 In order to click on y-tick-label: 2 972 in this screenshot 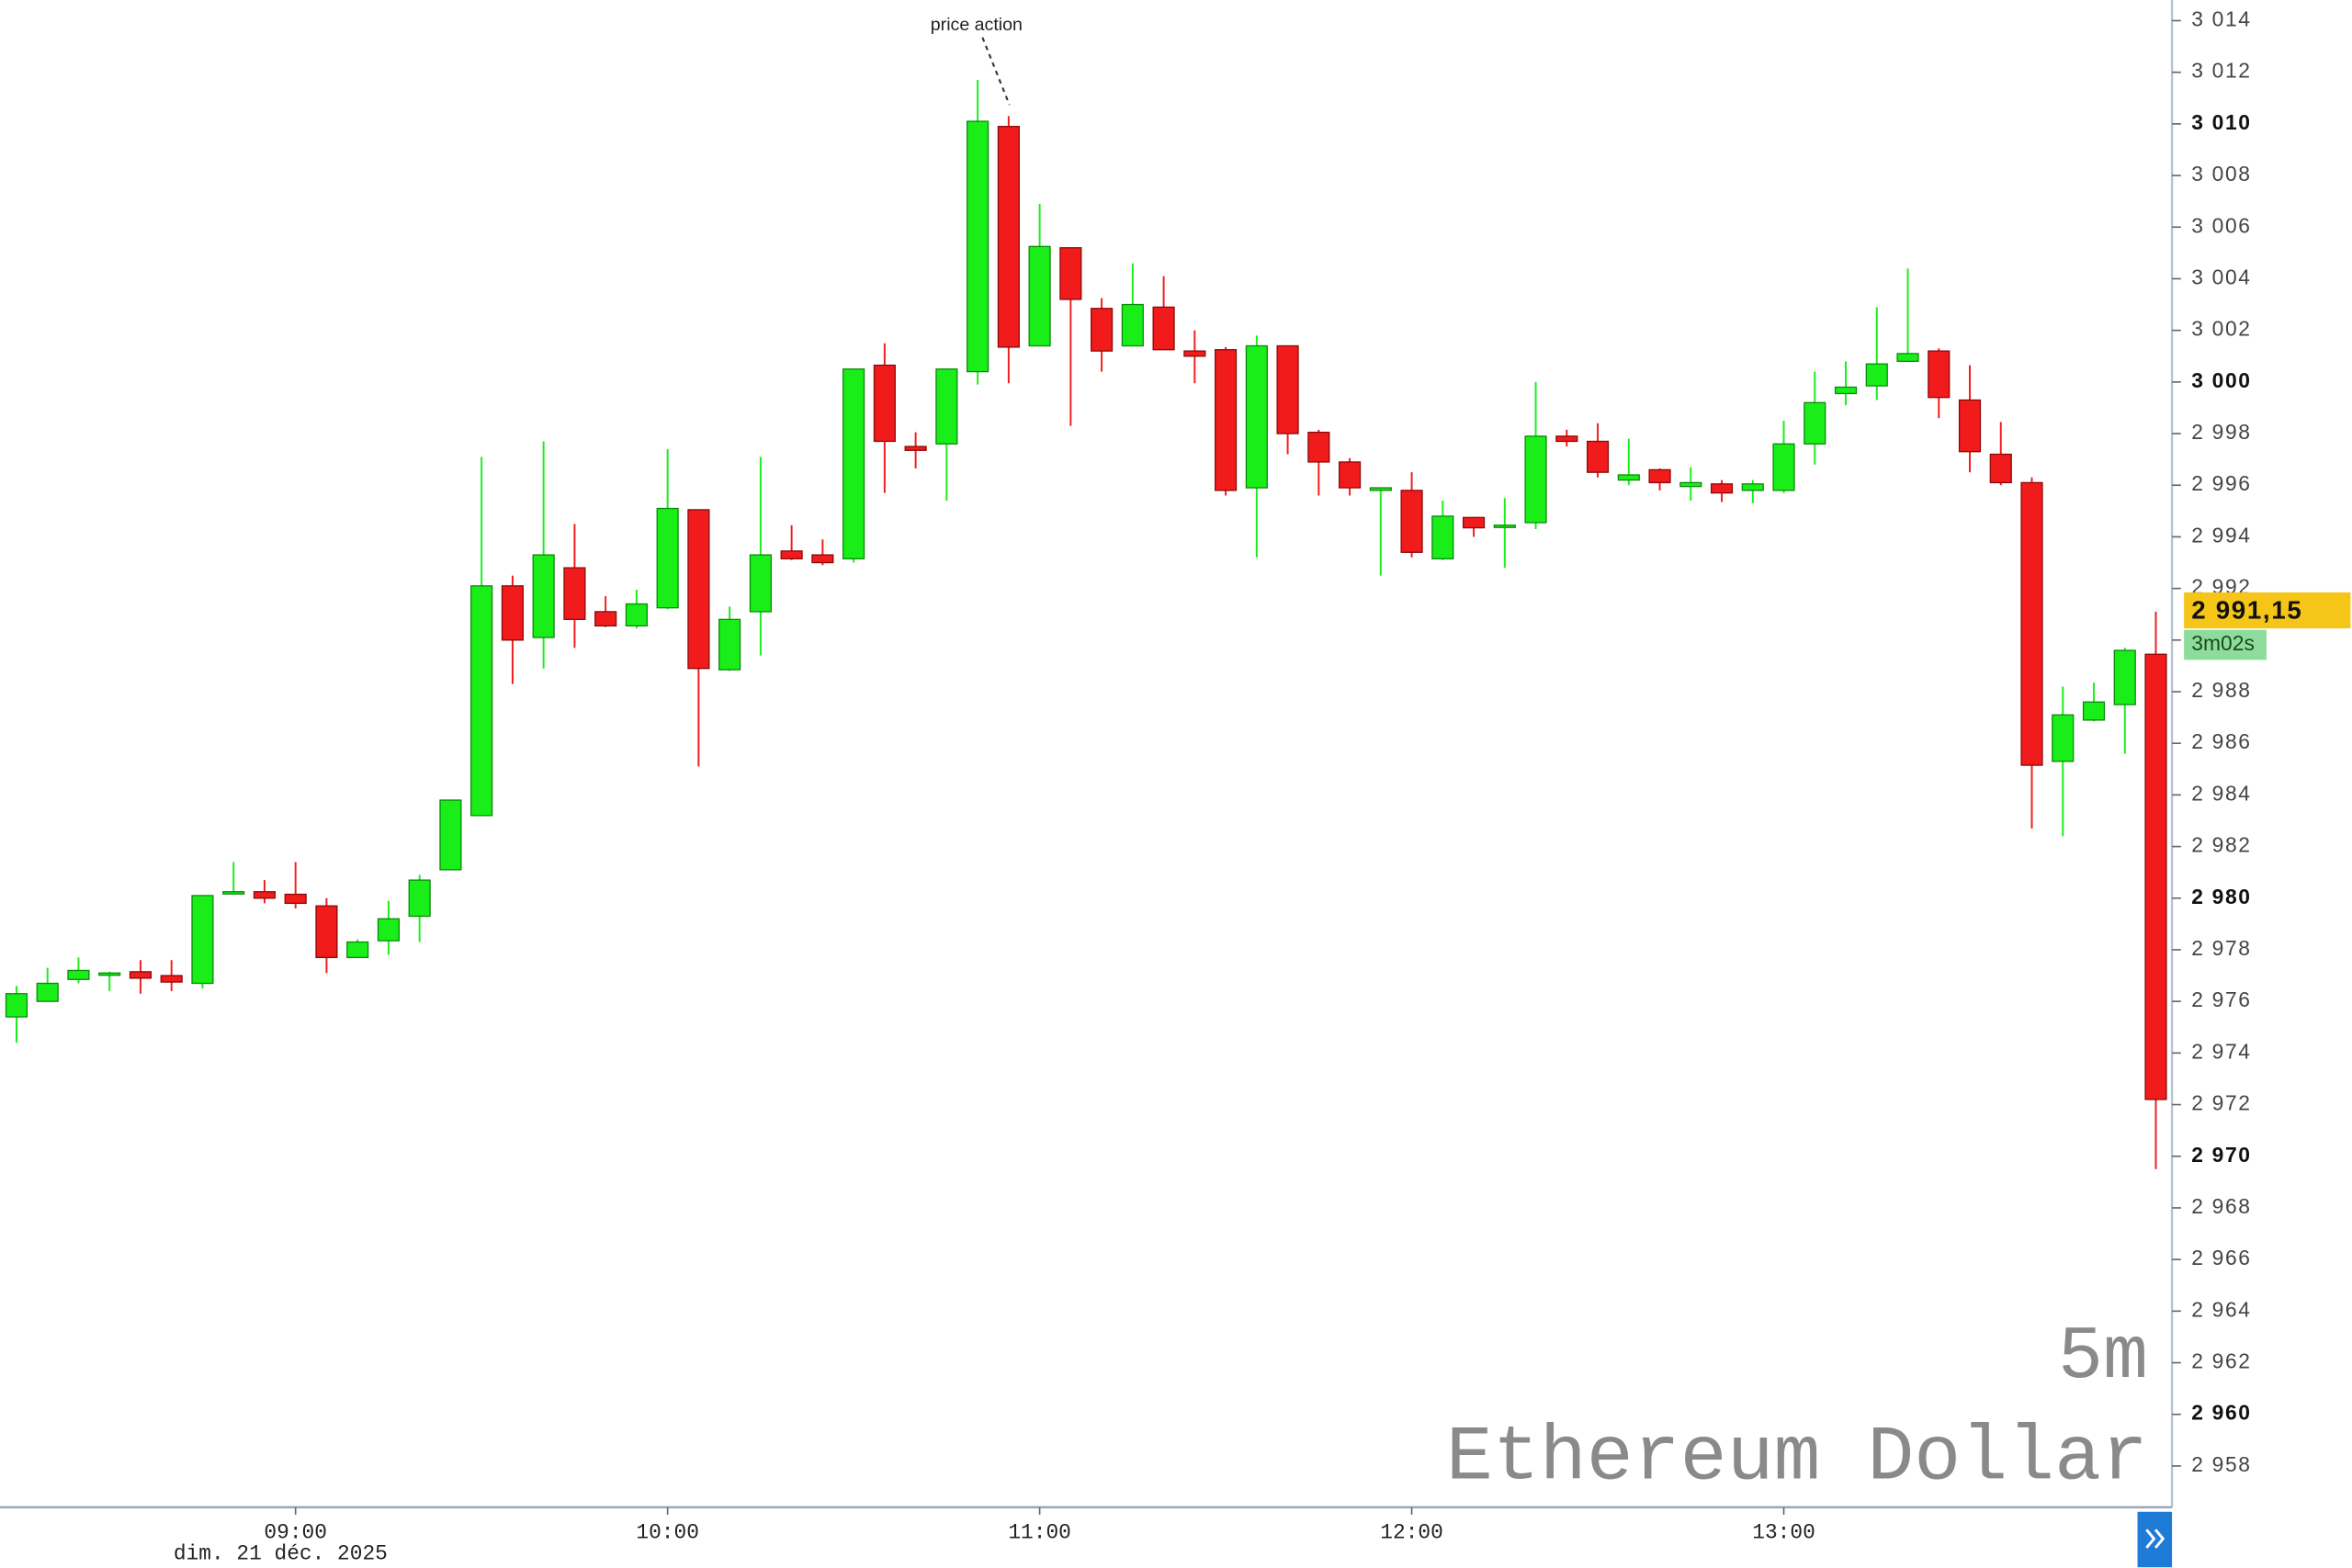, I will do `click(2221, 1103)`.